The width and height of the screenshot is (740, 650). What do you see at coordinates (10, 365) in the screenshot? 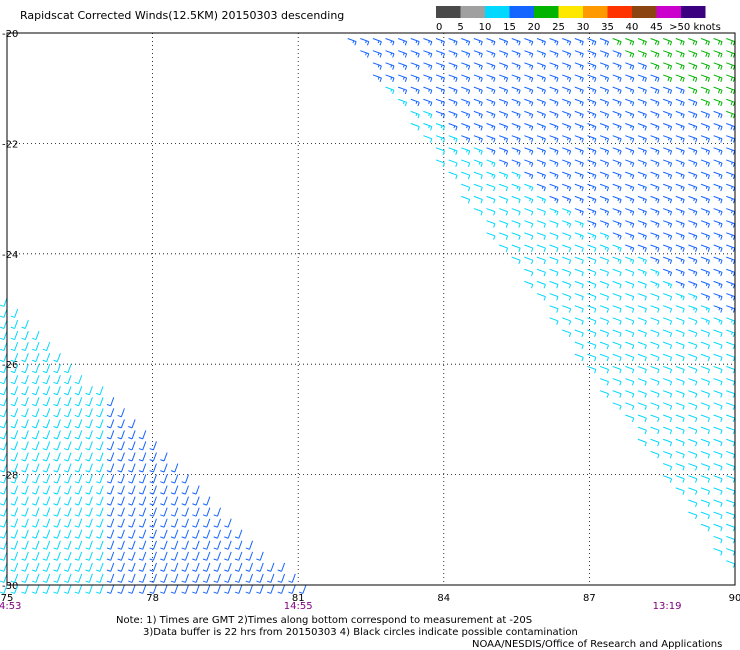
I see `y-tick-label: -26` at bounding box center [10, 365].